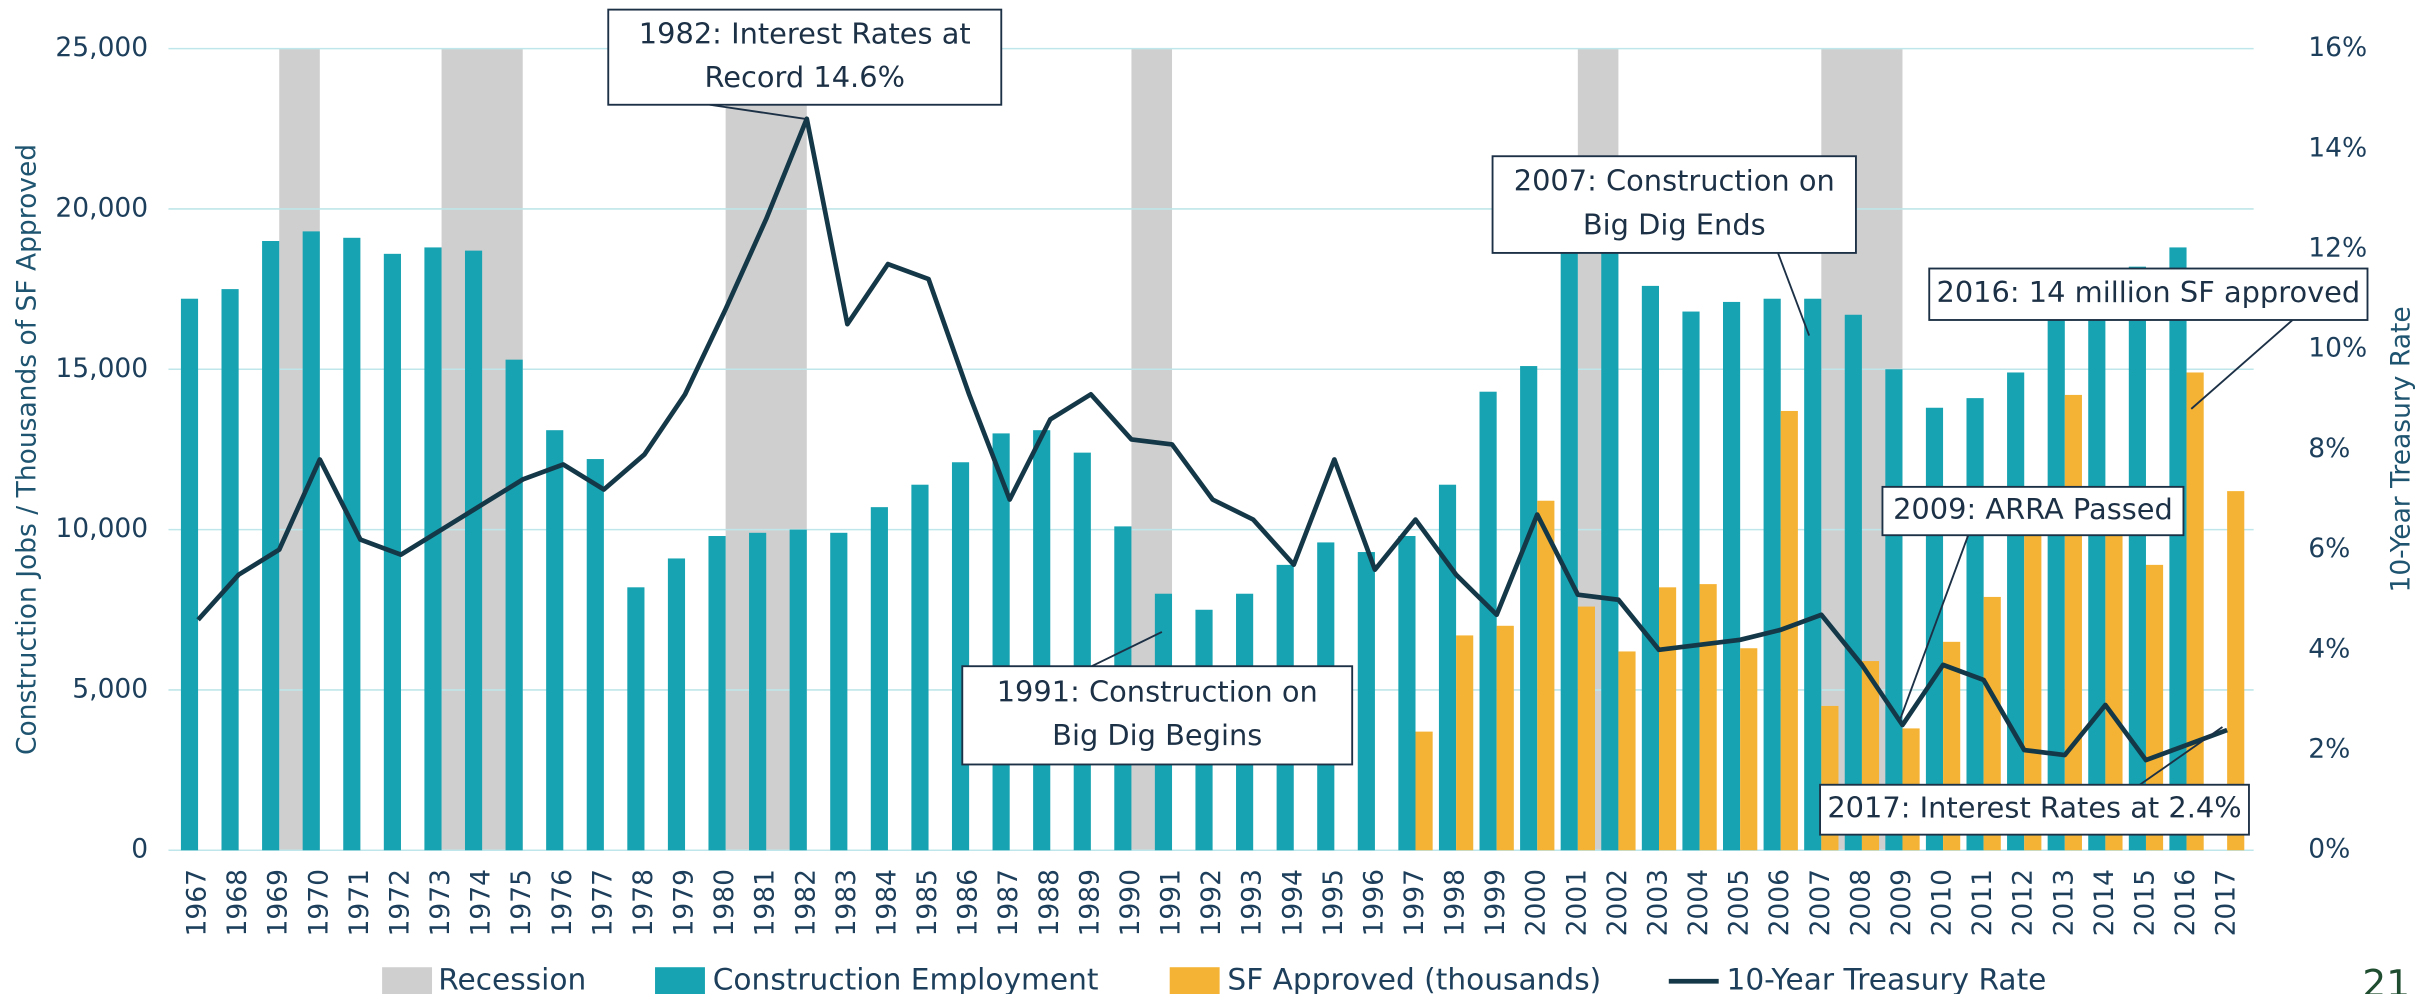  I want to click on x-tick-label: 2008, so click(1860, 902).